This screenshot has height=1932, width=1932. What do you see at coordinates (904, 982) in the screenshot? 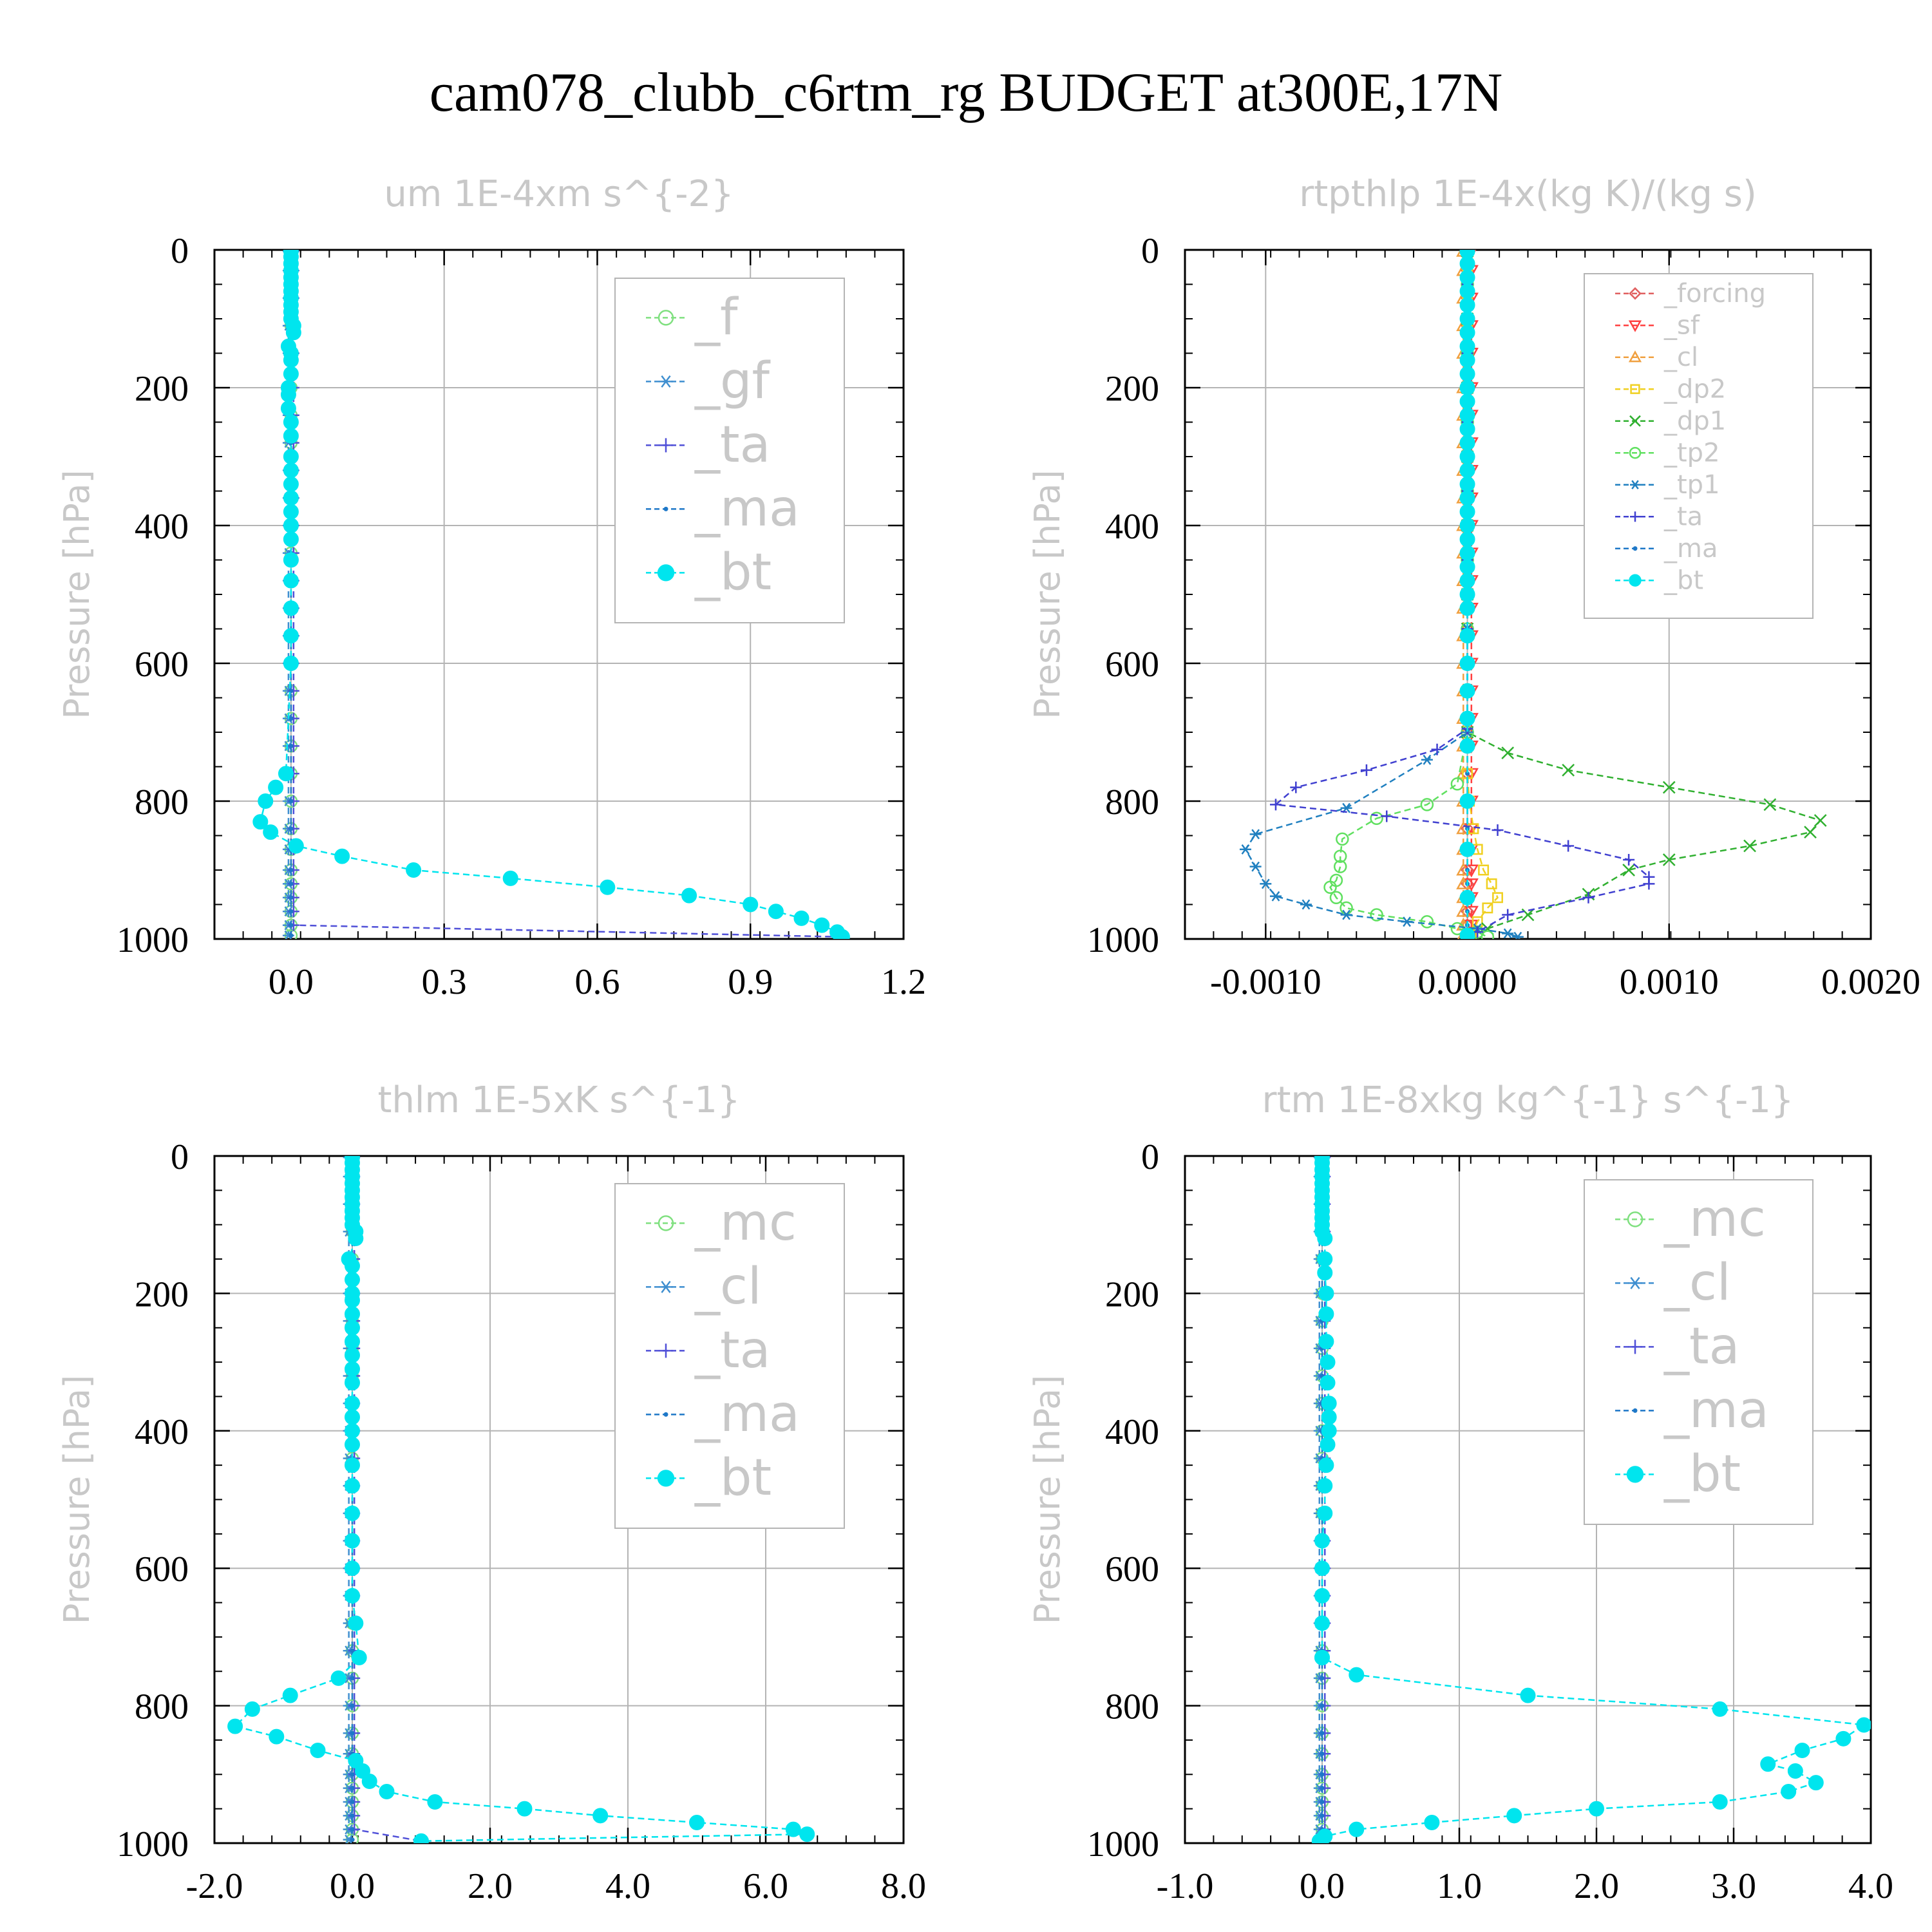
I see `x-tick-label: 1.2` at bounding box center [904, 982].